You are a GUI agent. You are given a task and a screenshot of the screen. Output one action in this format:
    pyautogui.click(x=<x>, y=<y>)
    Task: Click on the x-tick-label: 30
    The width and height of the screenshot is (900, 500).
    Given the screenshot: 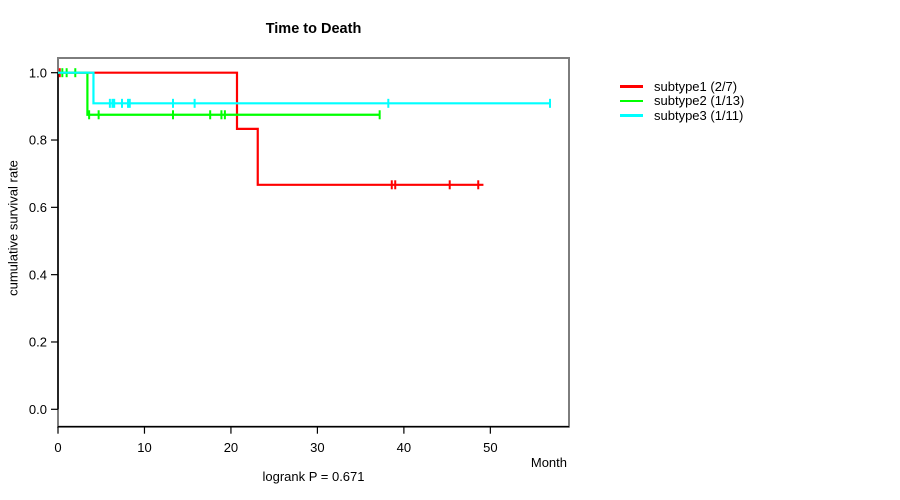 What is the action you would take?
    pyautogui.click(x=317, y=447)
    